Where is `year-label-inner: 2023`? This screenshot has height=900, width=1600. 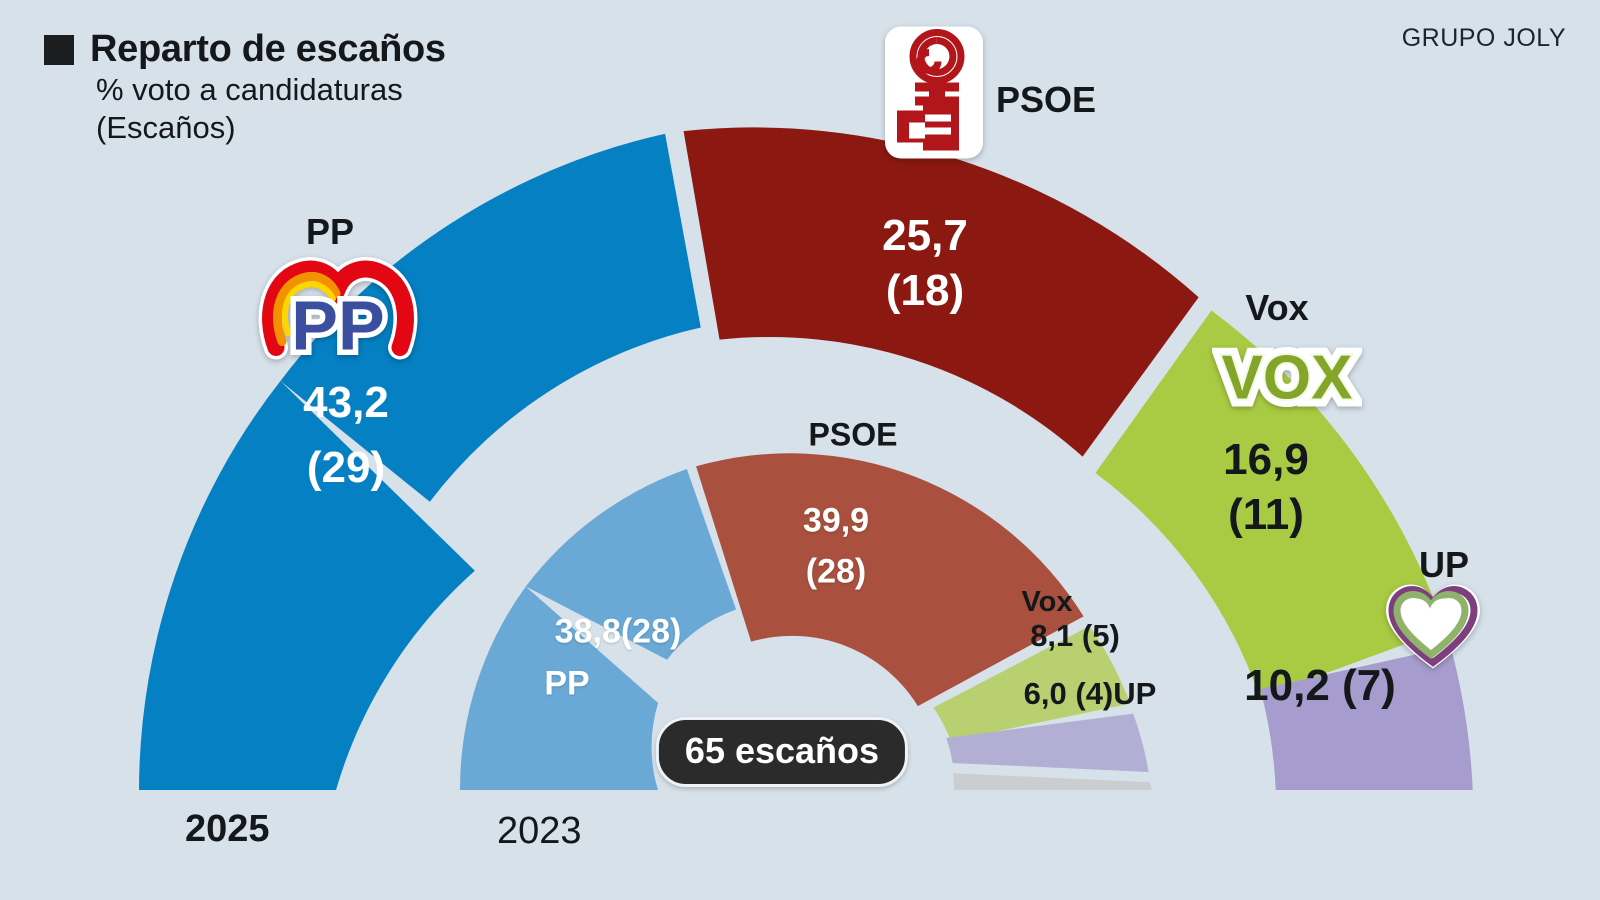
year-label-inner: 2023 is located at coordinates (539, 831).